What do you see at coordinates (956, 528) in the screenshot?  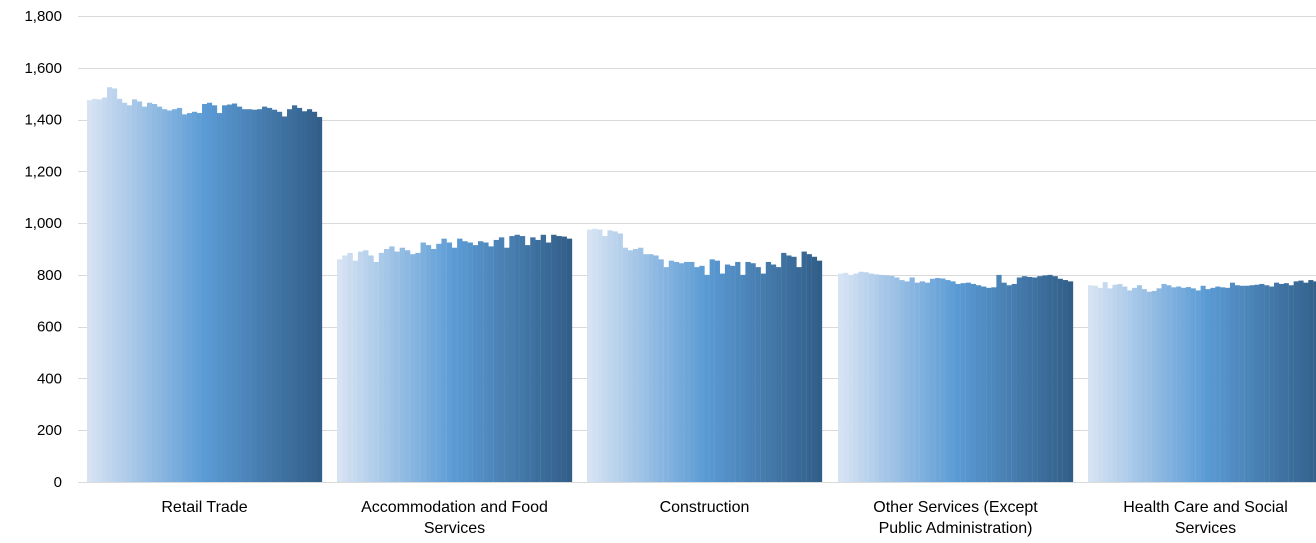 I see `x-category-label: Public Administration)` at bounding box center [956, 528].